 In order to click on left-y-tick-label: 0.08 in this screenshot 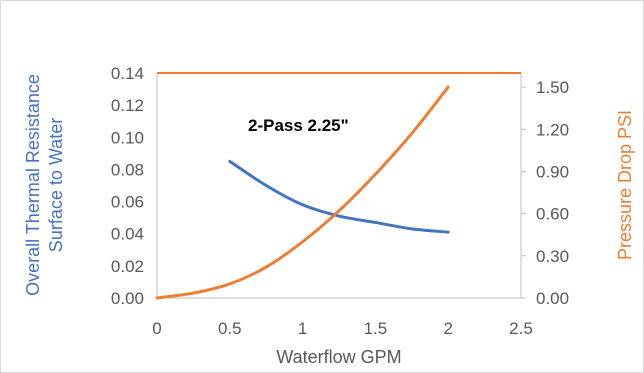, I will do `click(127, 169)`.